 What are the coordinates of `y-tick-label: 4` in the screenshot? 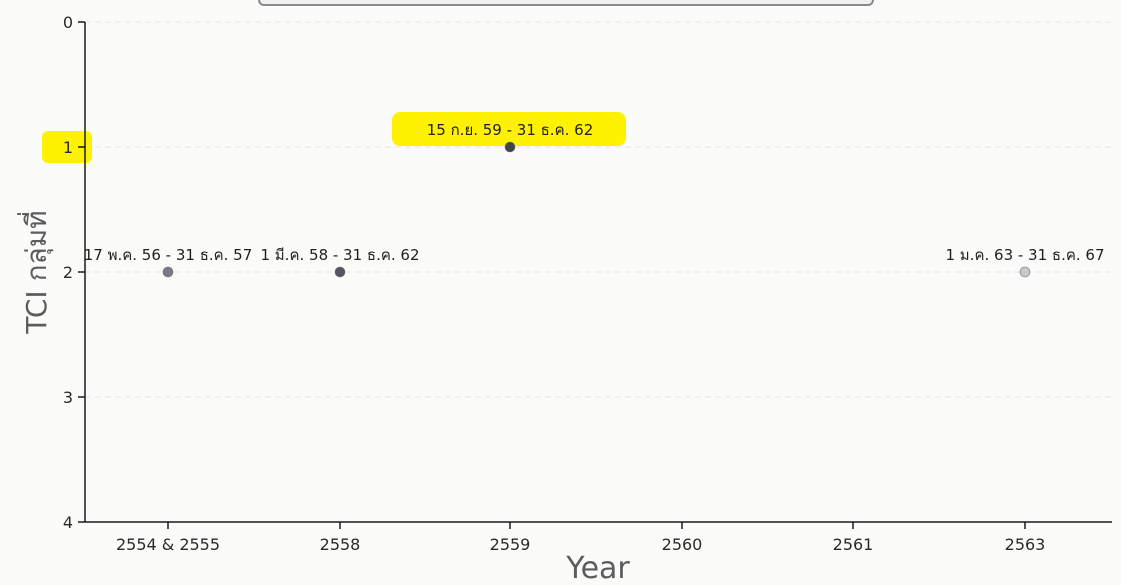 It's located at (68, 522).